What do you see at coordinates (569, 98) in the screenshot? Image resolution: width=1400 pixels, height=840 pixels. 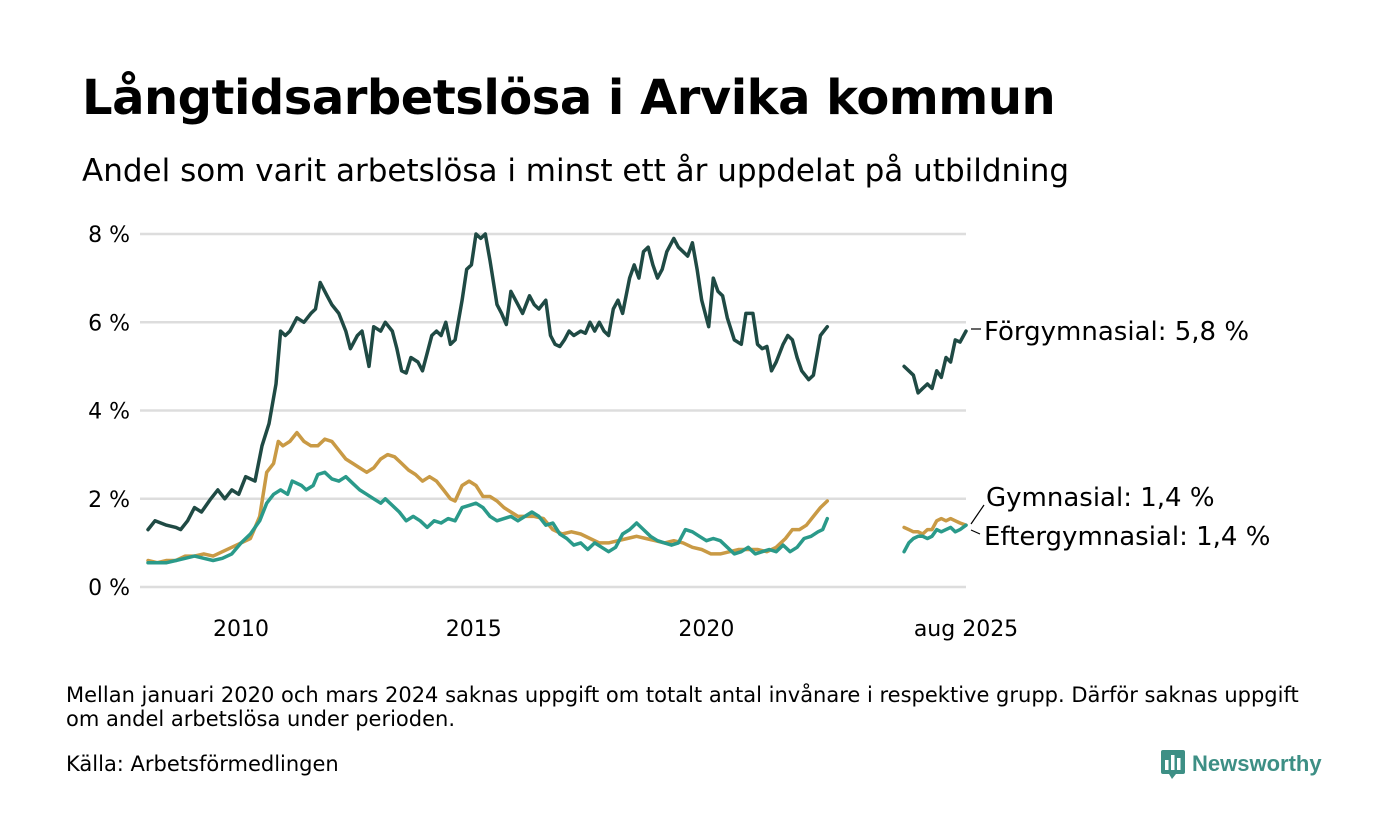 I see `chart-title: Långtidsarbetslösa i Arvika kommun` at bounding box center [569, 98].